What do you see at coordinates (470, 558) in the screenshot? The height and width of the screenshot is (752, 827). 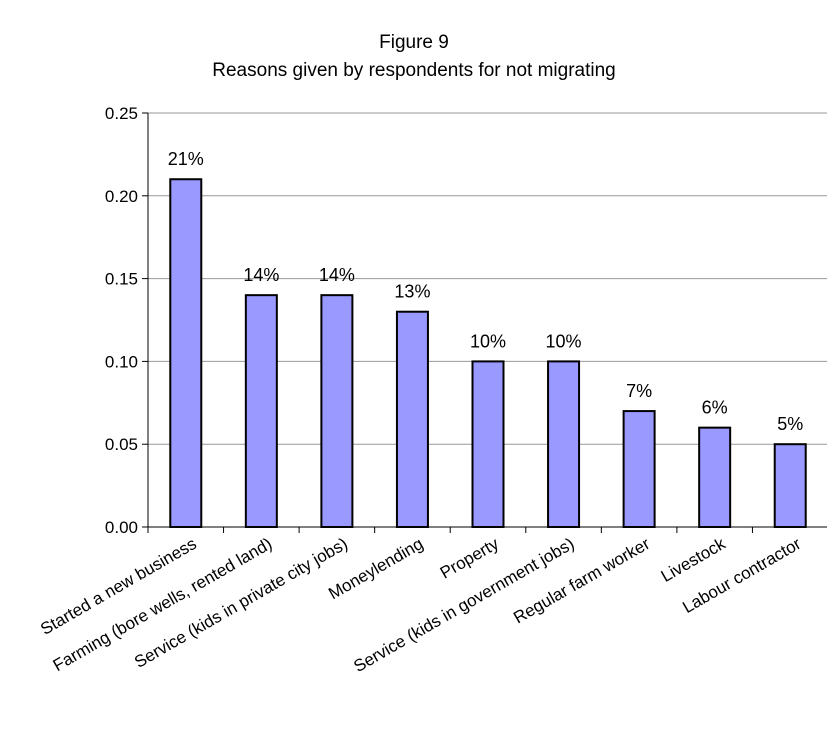 I see `x-tick-label: Property` at bounding box center [470, 558].